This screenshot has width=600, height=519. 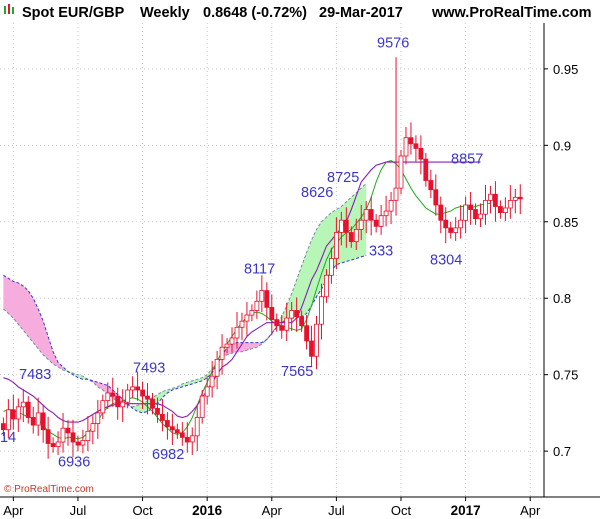 I want to click on y-tick-label: 0.95, so click(x=565, y=69).